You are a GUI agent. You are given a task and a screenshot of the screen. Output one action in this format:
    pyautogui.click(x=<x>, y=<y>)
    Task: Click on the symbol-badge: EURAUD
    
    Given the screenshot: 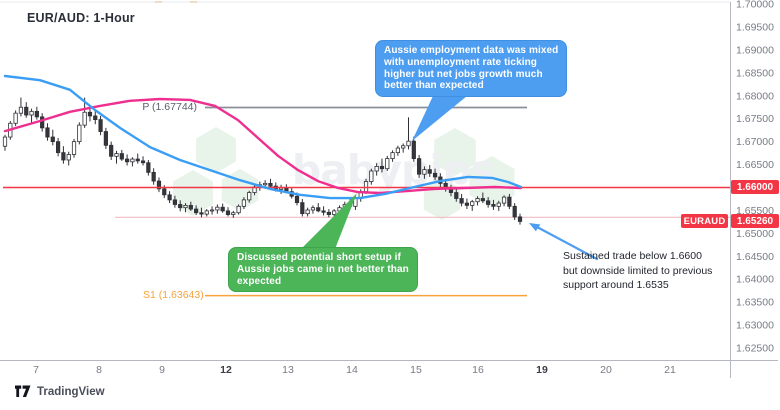 What is the action you would take?
    pyautogui.click(x=704, y=221)
    